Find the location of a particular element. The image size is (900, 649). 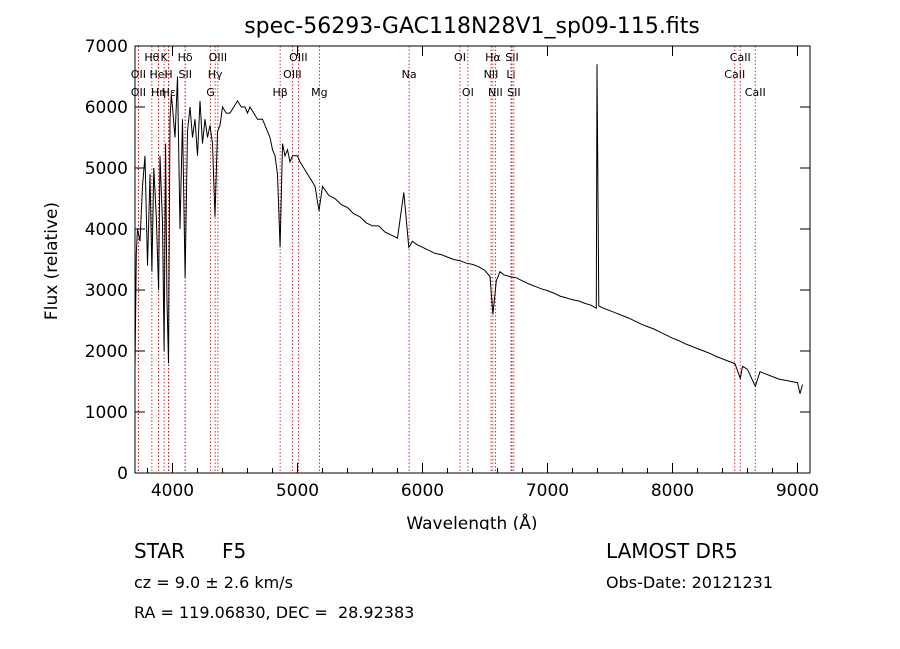

x-tick-label: 7000 is located at coordinates (547, 491).